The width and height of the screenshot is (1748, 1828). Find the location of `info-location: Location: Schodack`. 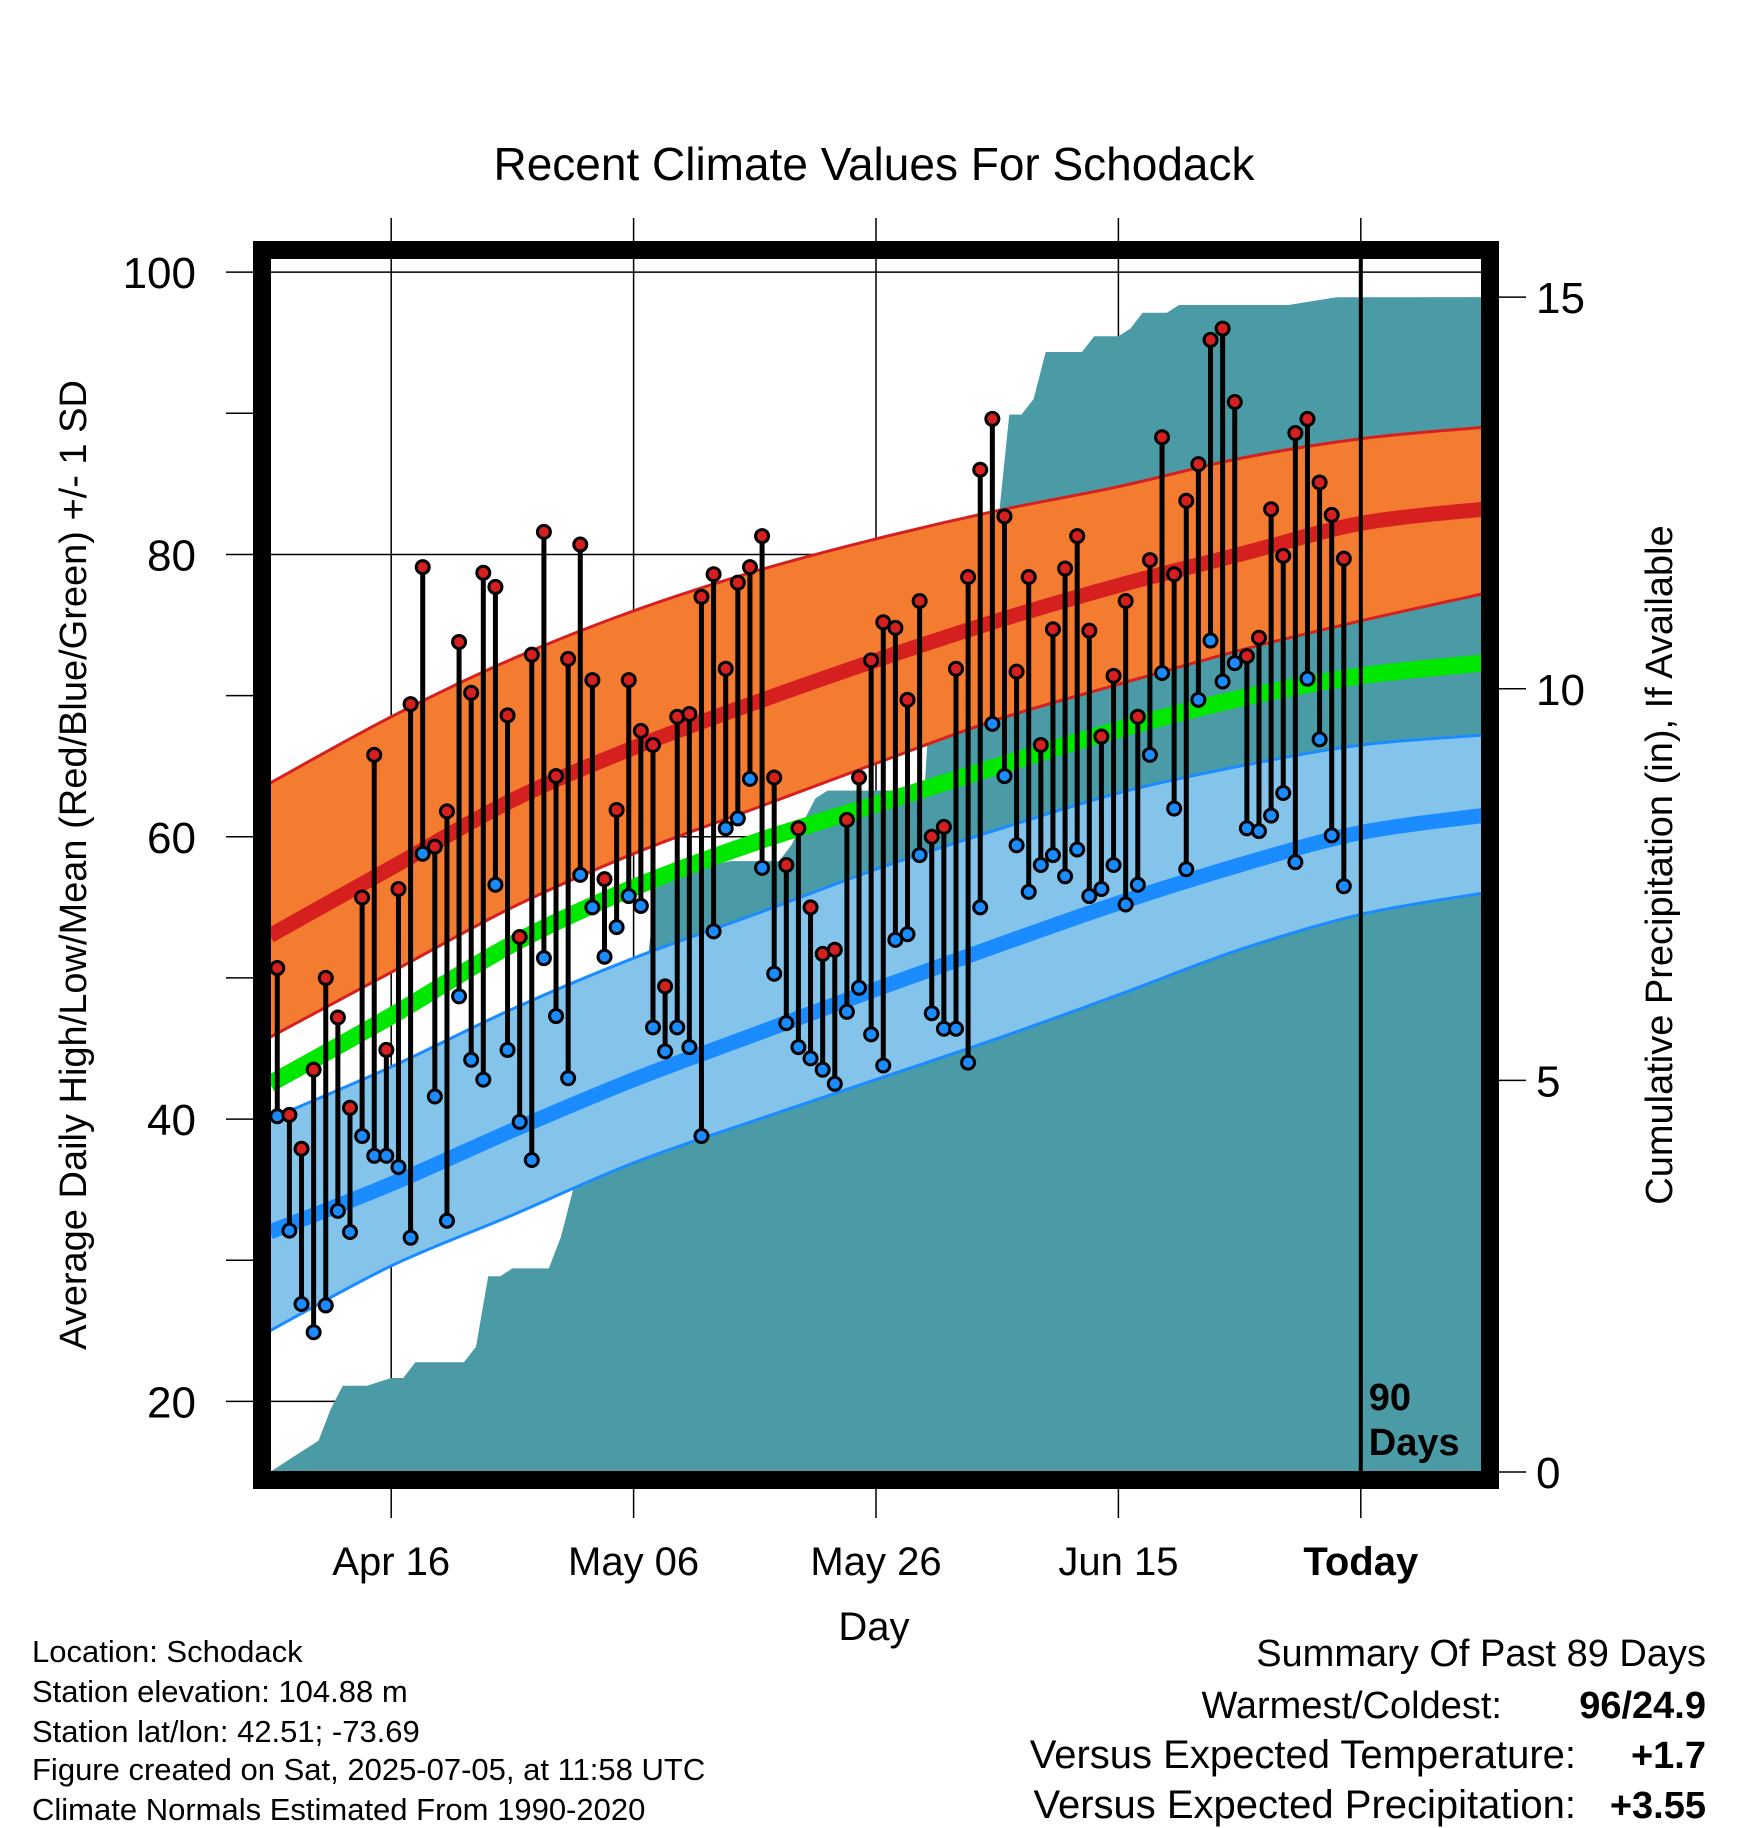

info-location: Location: Schodack is located at coordinates (167, 1651).